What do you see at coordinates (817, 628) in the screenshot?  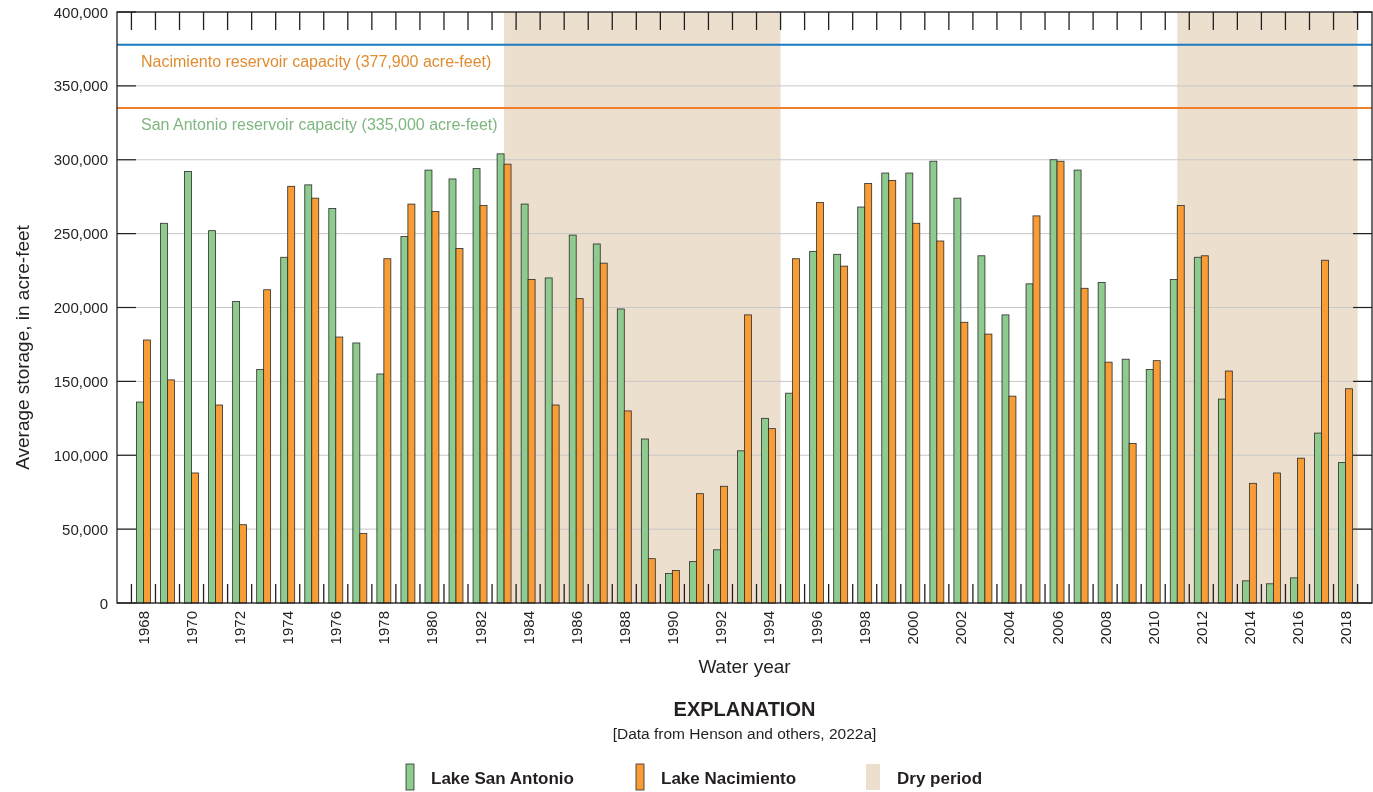 I see `x-tick-label: 1996` at bounding box center [817, 628].